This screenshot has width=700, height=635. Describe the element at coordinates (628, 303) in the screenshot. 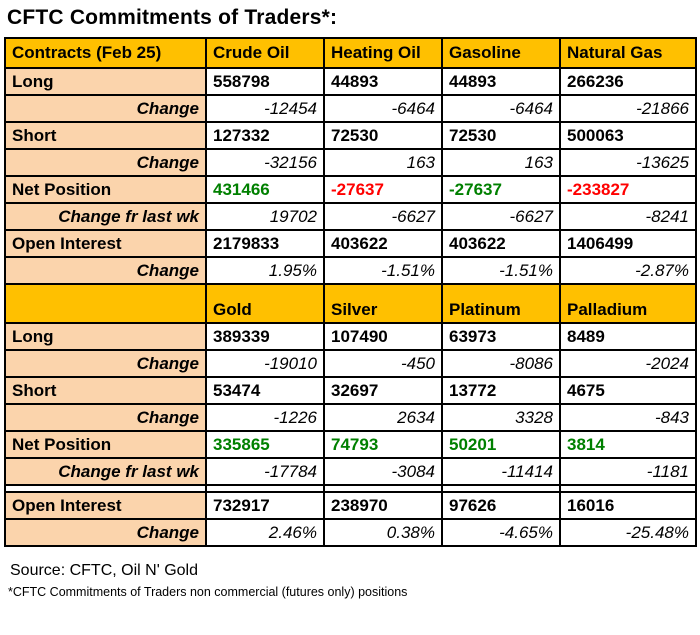

I see `column-header-palladium: Palladium` at that location.